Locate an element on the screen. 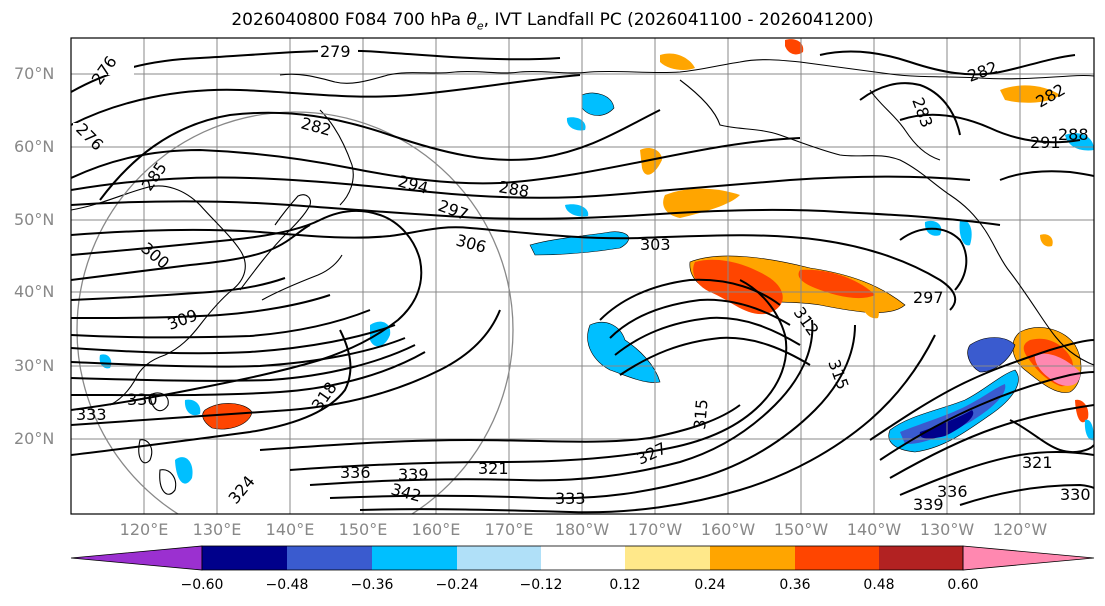 Image resolution: width=1105 pixels, height=606 pixels. colorbar-tick-label: 0.24 is located at coordinates (710, 585).